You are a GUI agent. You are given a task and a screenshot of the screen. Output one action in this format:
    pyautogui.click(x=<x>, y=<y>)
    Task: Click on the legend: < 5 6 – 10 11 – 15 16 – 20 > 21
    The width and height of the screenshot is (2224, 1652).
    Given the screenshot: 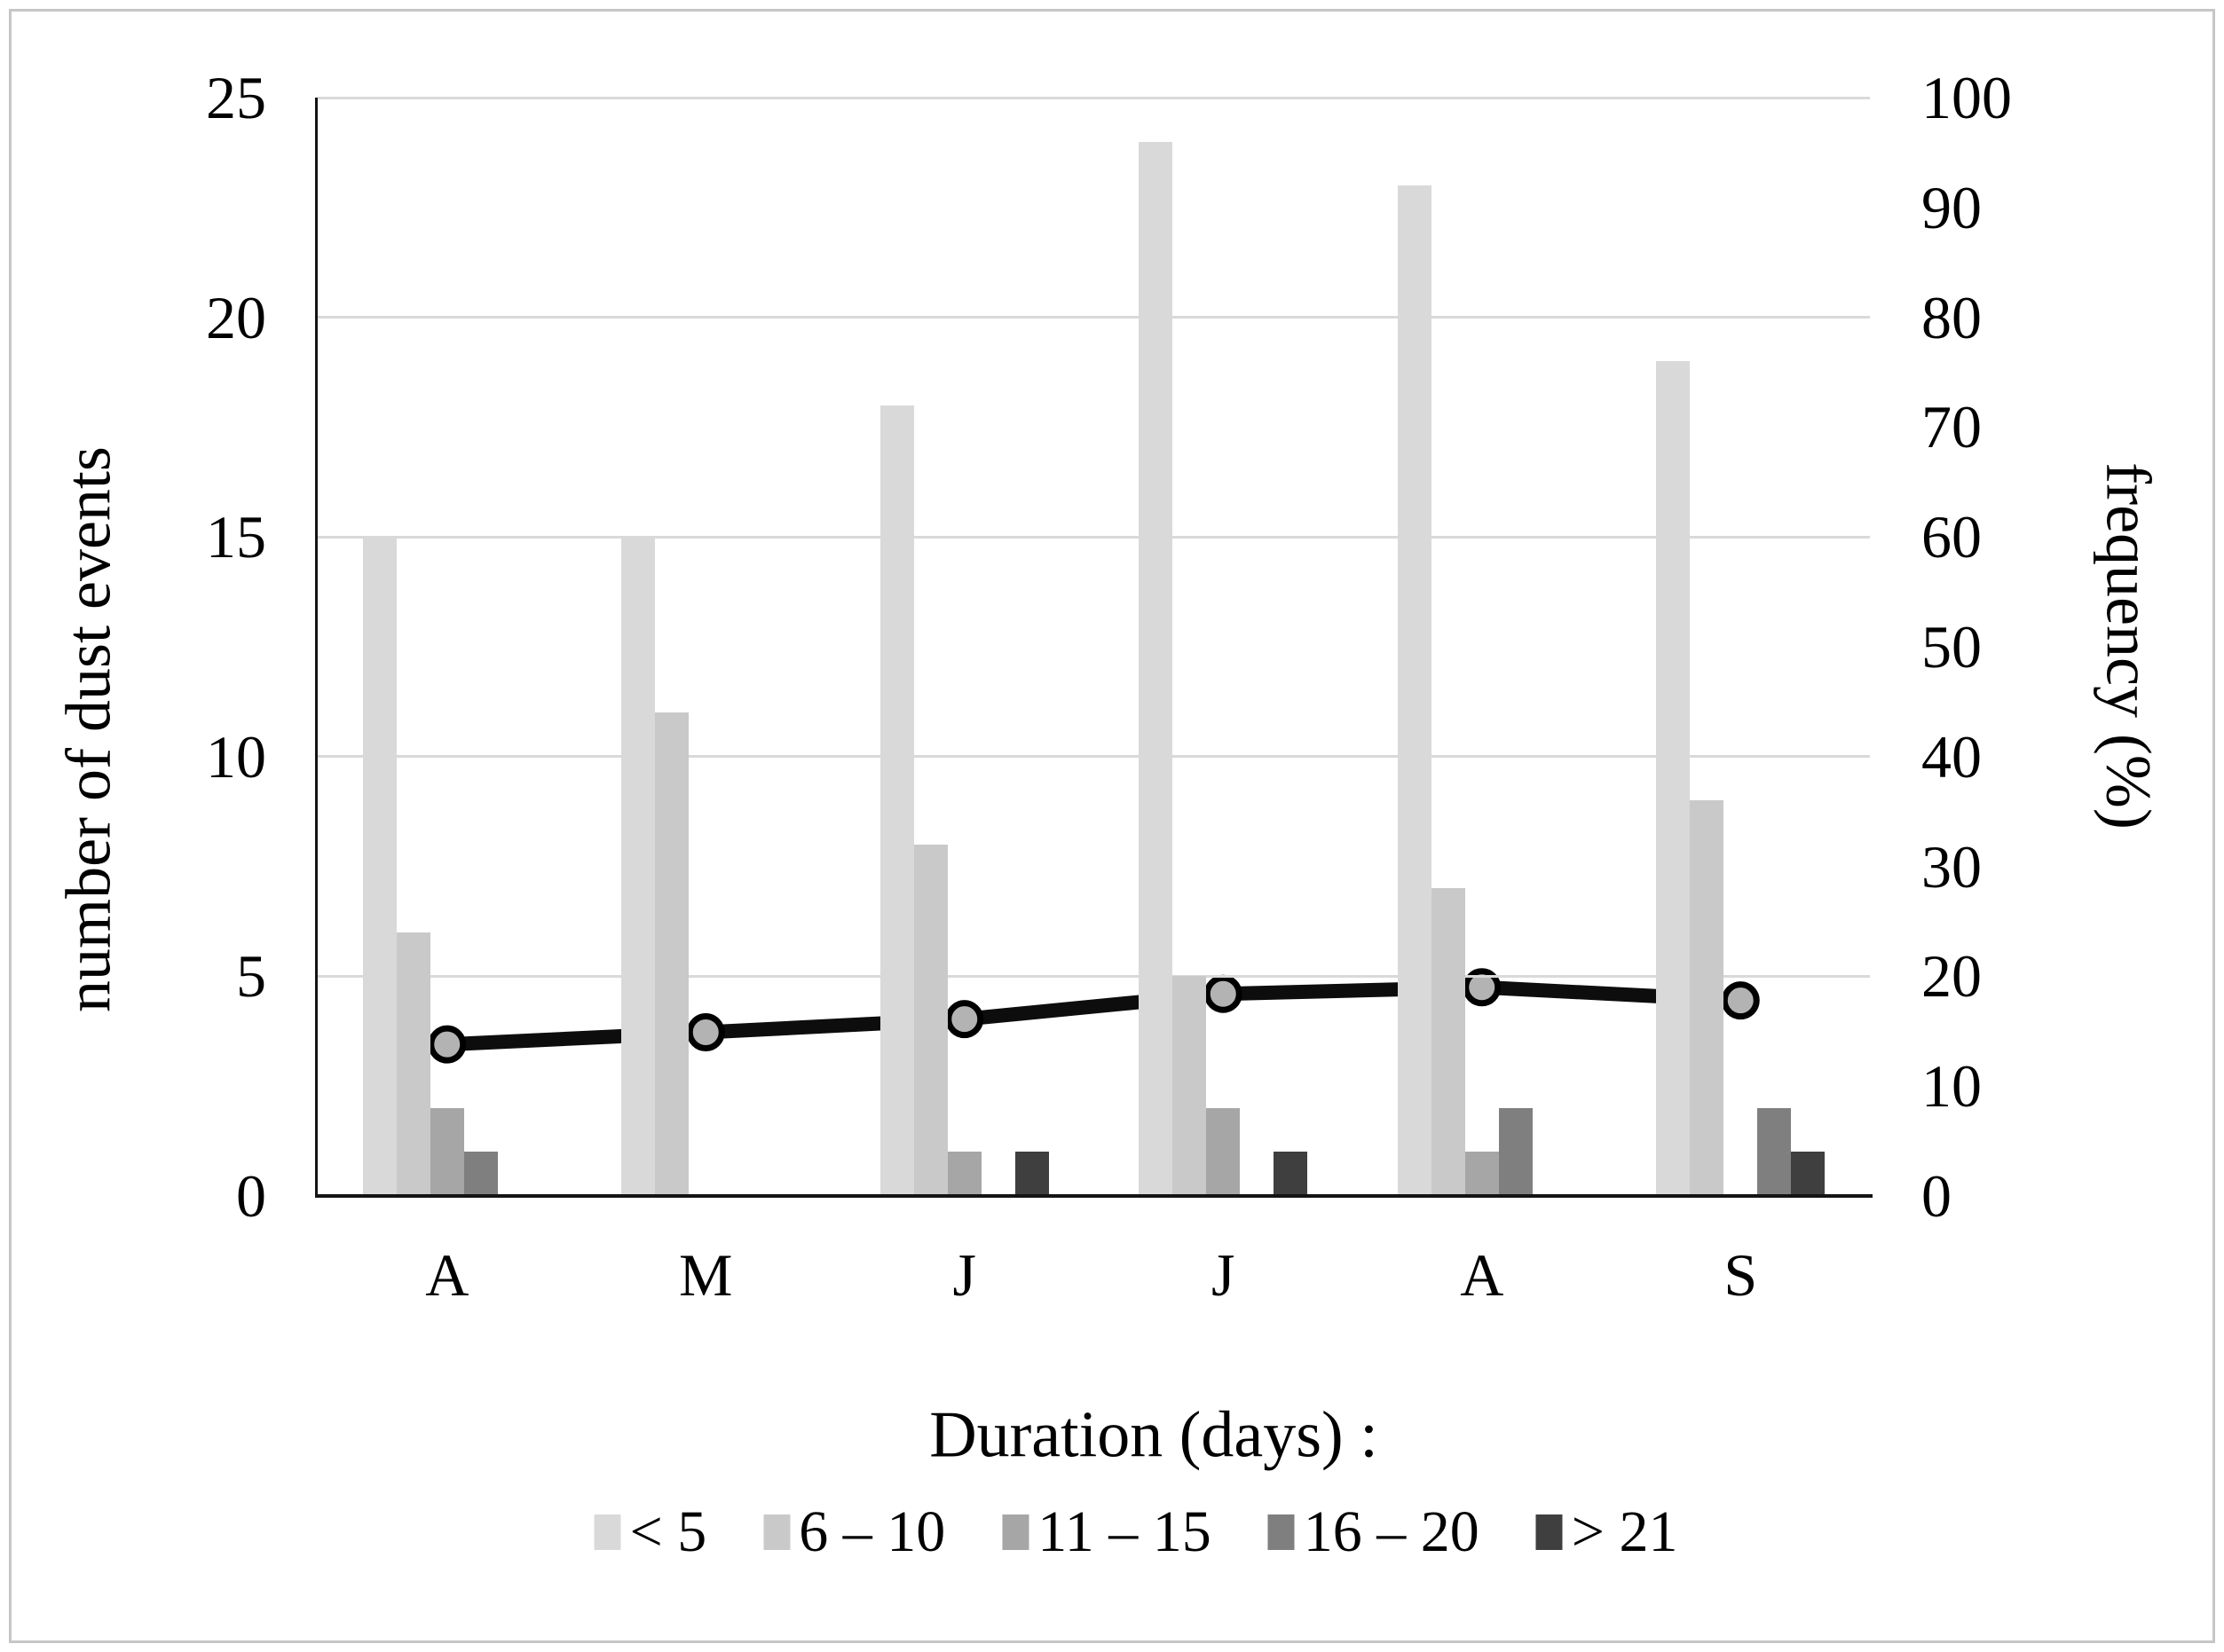 What is the action you would take?
    pyautogui.click(x=1136, y=1531)
    